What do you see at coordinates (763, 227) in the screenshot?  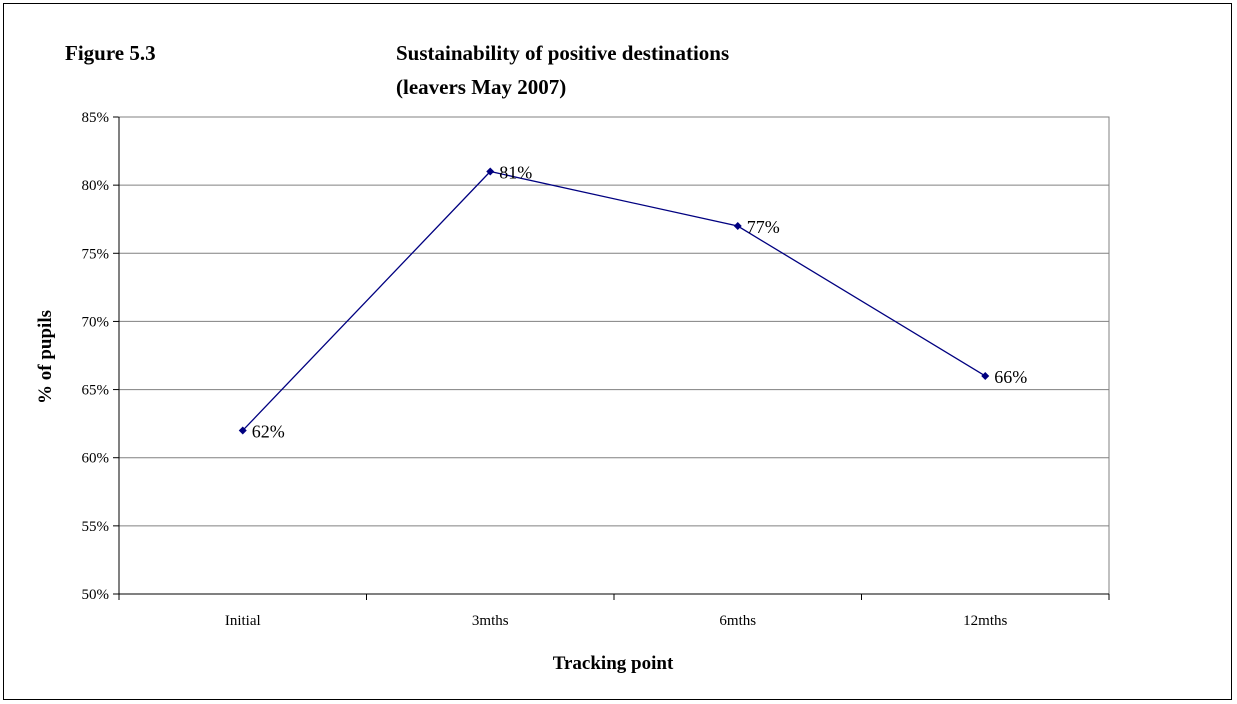 I see `data-label: 77%` at bounding box center [763, 227].